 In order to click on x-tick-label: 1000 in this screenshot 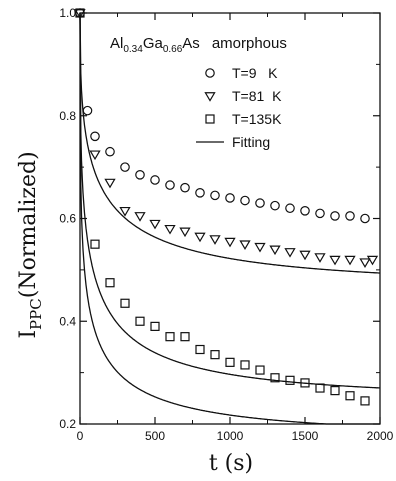, I will do `click(230, 436)`.